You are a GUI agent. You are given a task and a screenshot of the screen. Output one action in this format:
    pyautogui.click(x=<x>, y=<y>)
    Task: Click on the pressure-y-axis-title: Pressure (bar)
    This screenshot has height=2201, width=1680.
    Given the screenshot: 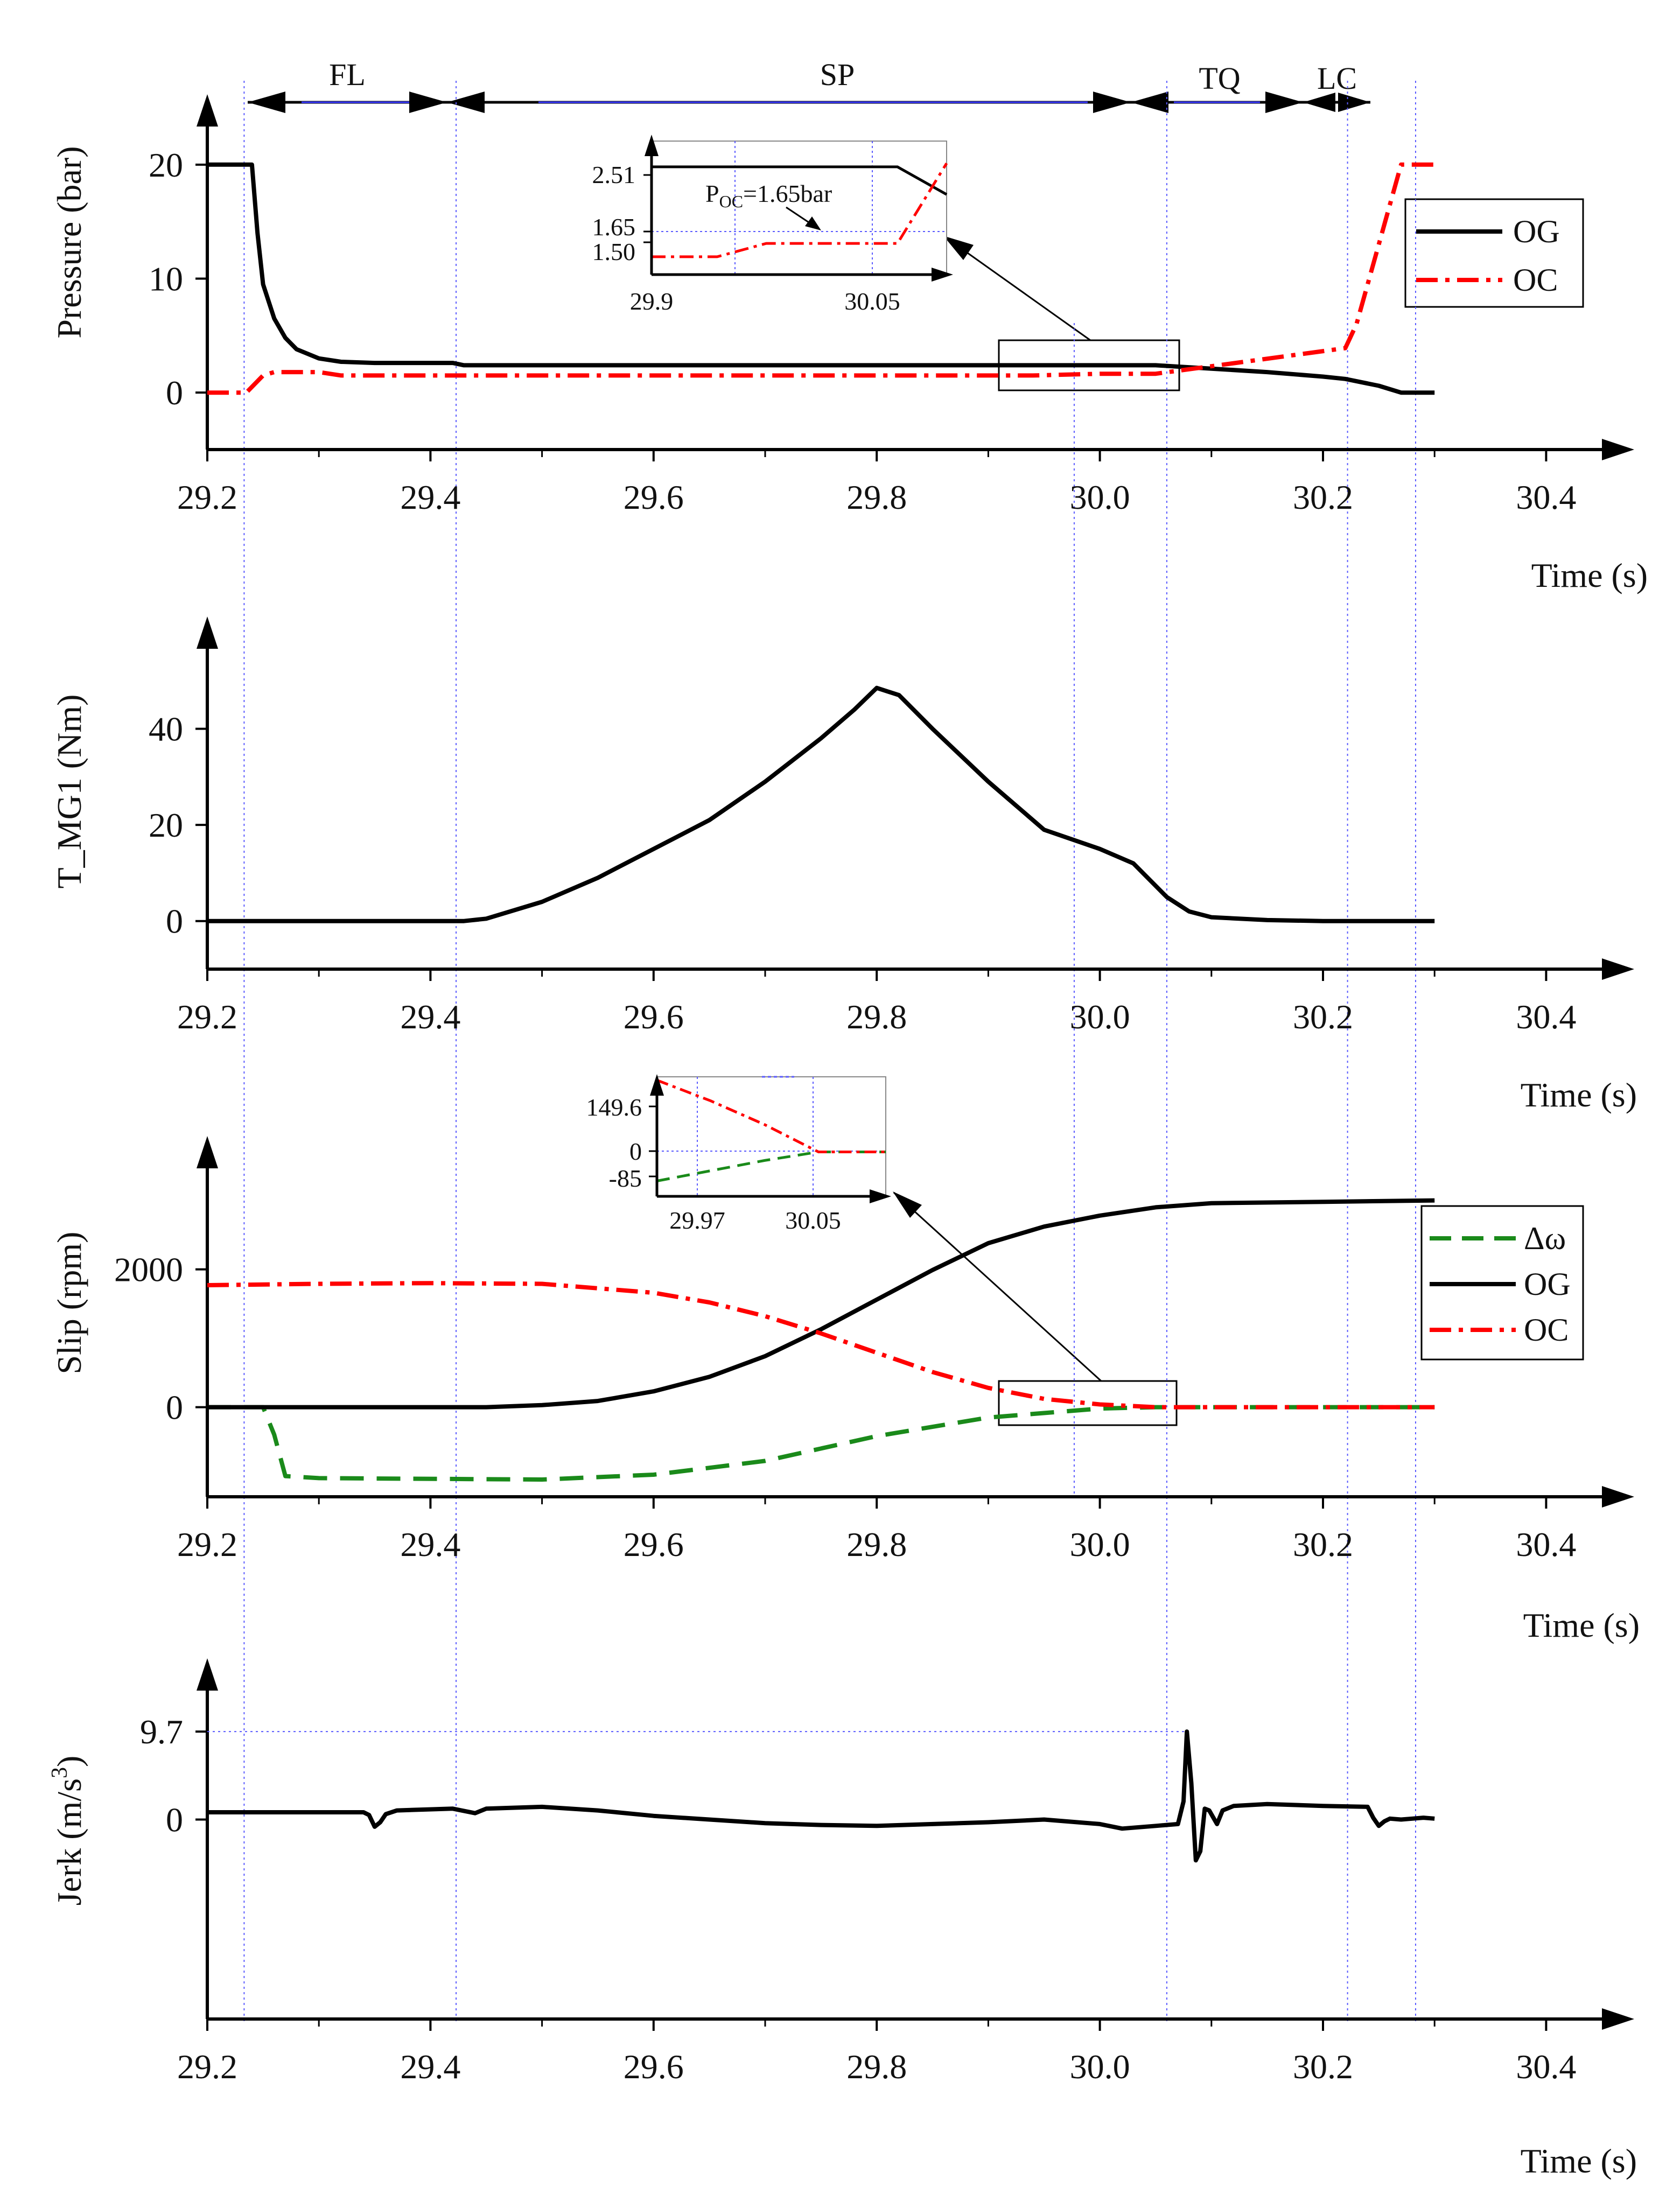 What is the action you would take?
    pyautogui.click(x=69, y=242)
    